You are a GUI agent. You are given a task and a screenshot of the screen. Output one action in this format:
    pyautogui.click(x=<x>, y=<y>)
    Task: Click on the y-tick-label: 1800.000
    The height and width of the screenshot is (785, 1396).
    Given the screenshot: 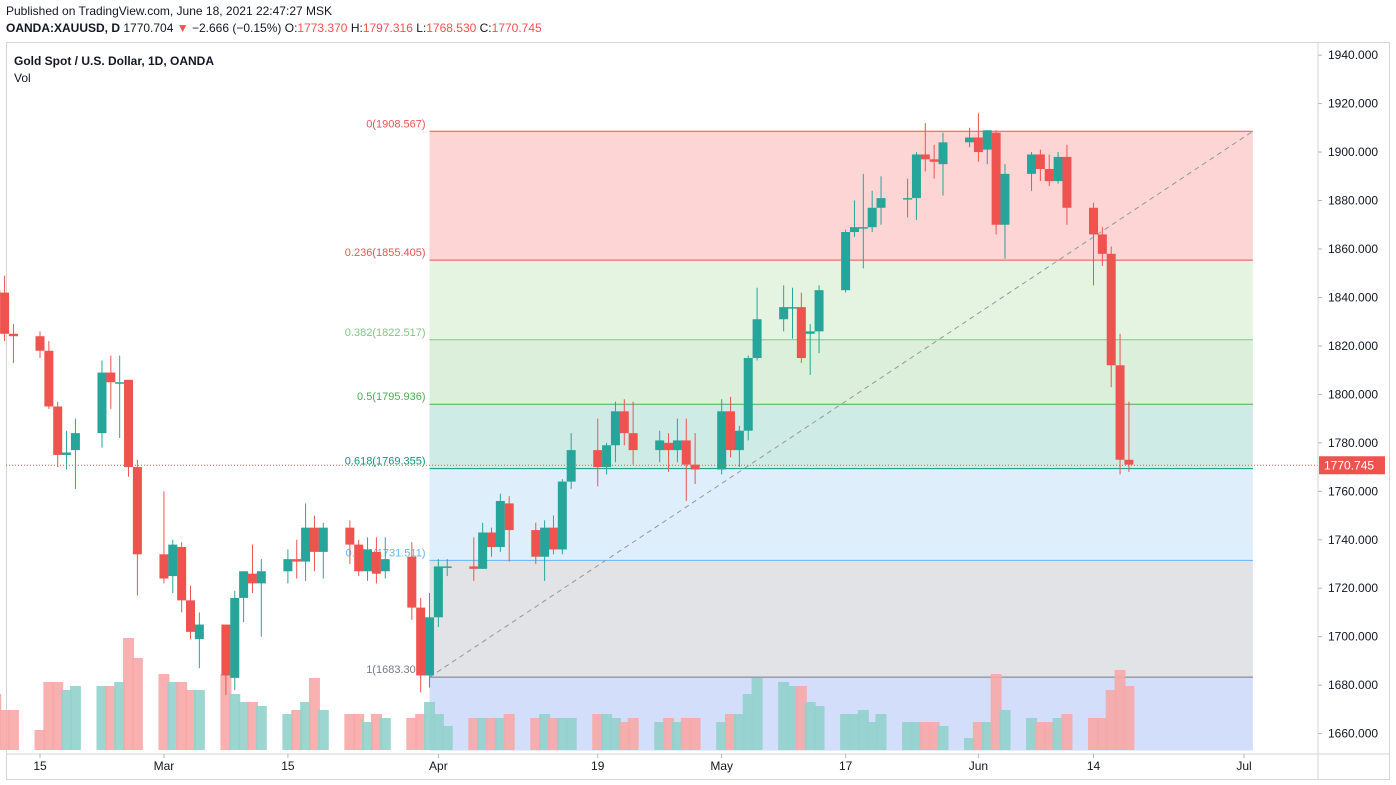 What is the action you would take?
    pyautogui.click(x=1353, y=394)
    